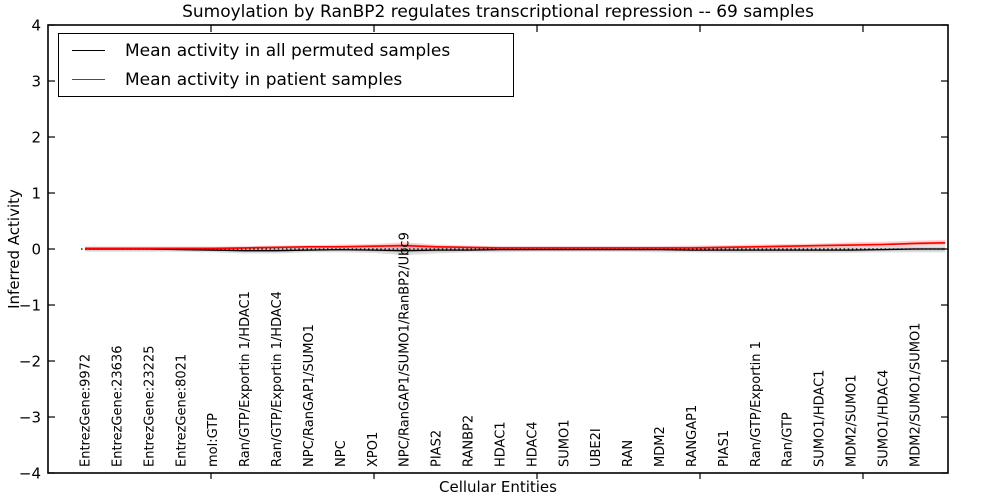 This screenshot has width=1000, height=500. I want to click on y-tick-label: −2, so click(30, 362).